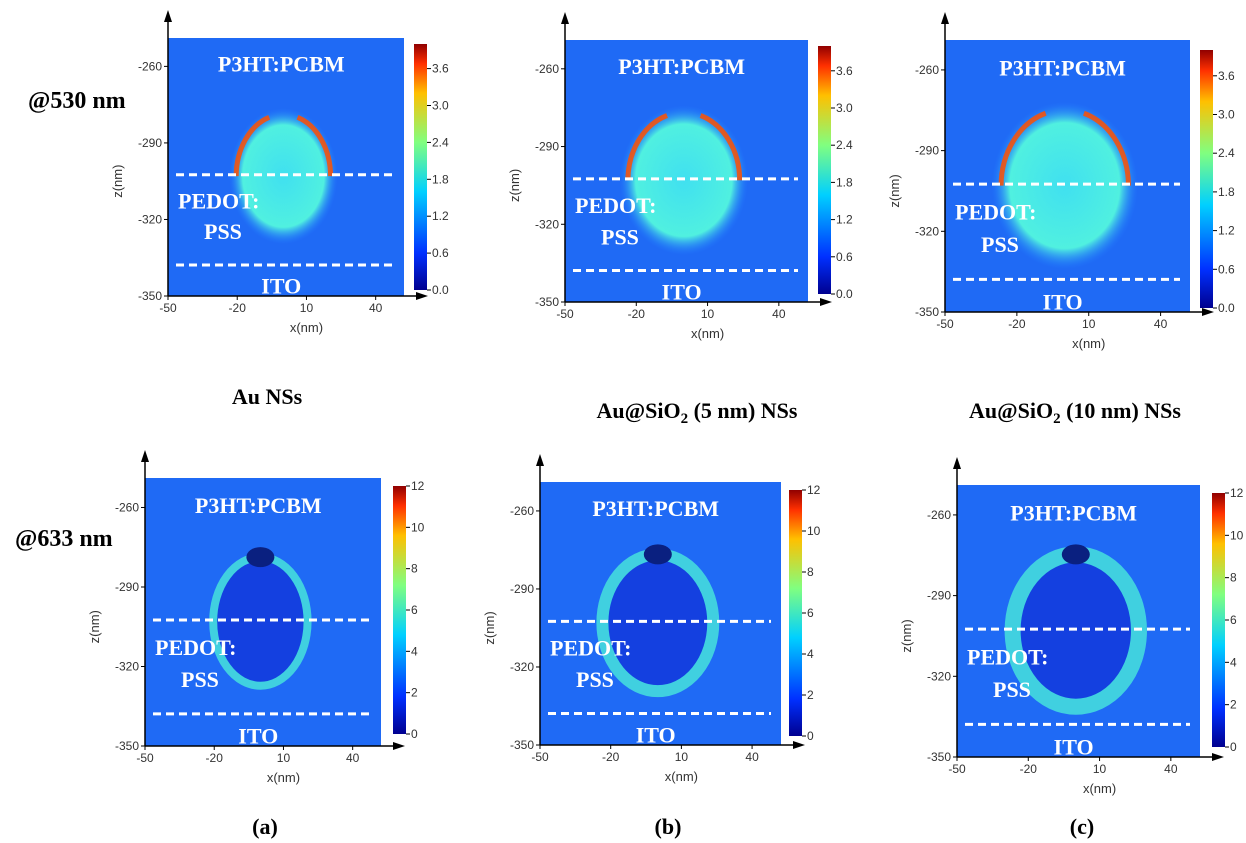 This screenshot has height=843, width=1246. I want to click on panel-letter: (b), so click(668, 826).